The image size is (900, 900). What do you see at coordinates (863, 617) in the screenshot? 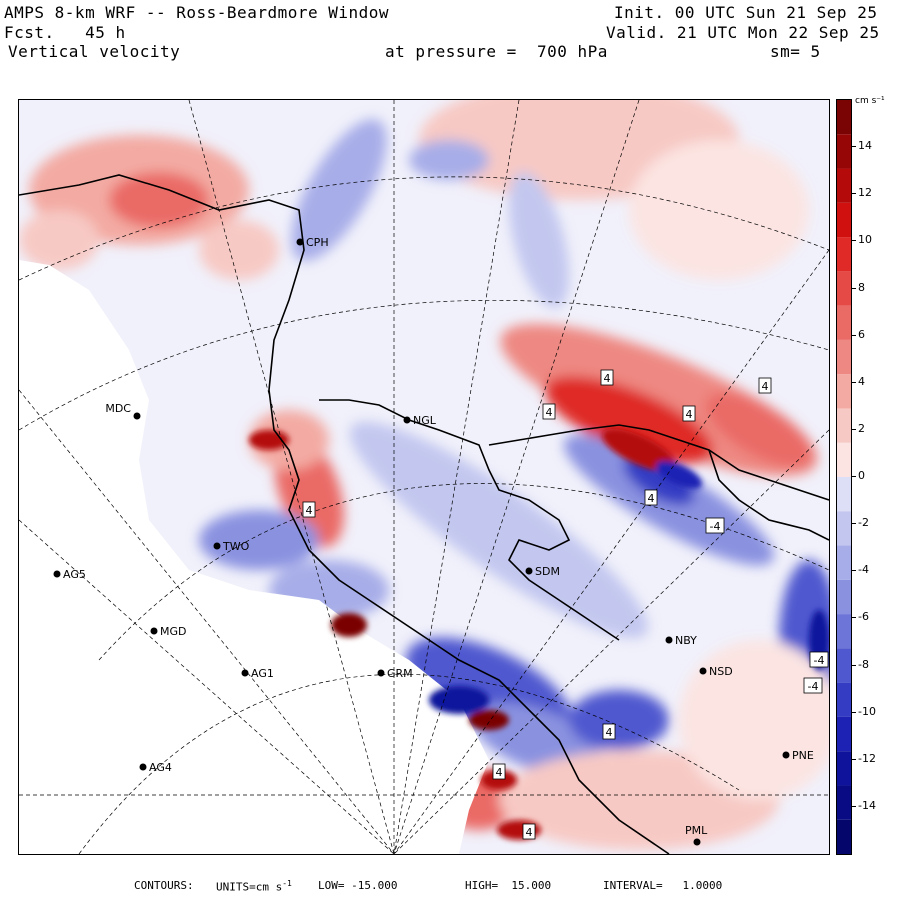
I see `colorbar-tick-label: -6` at bounding box center [863, 617].